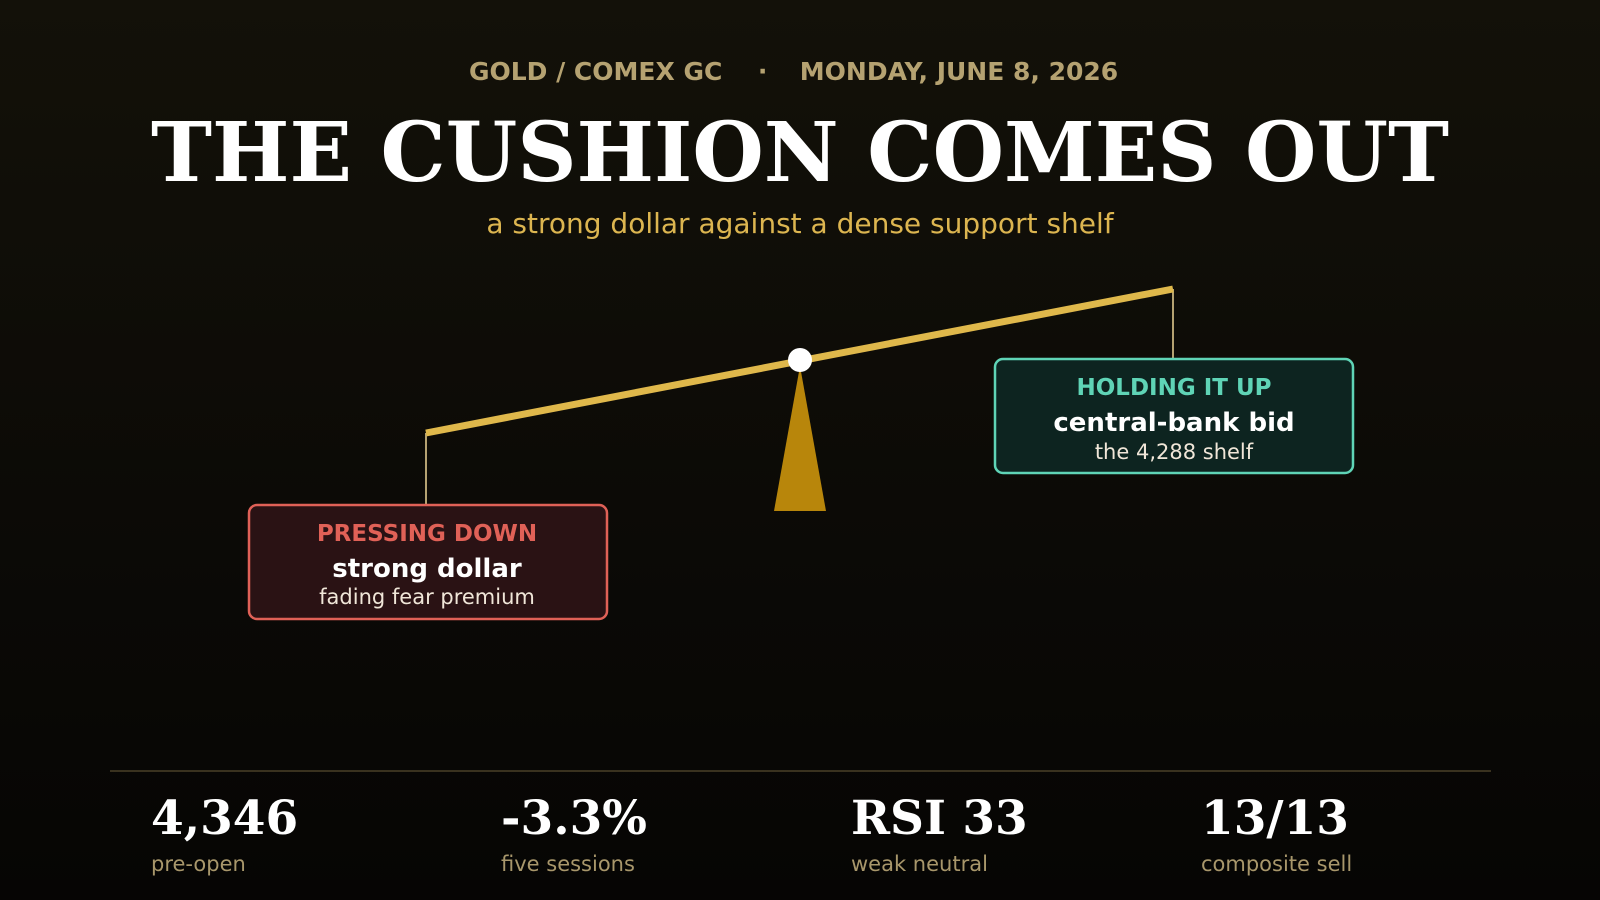  I want to click on kicker: GOLD / COMEX GC · MONDAY, JUNE 8, 2026, so click(793, 71).